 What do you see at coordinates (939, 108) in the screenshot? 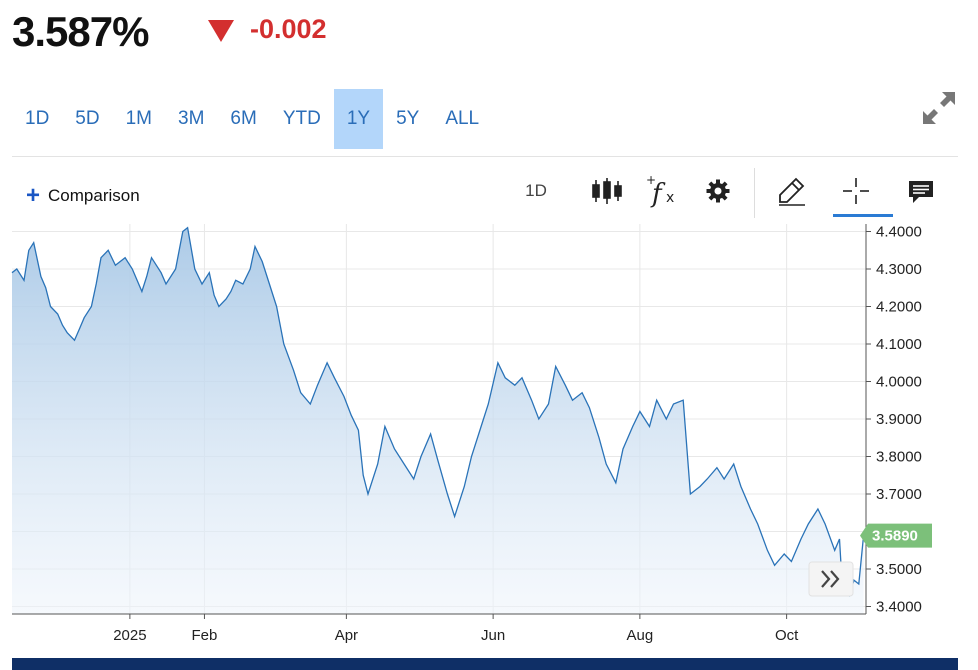
I see `expand-icon` at bounding box center [939, 108].